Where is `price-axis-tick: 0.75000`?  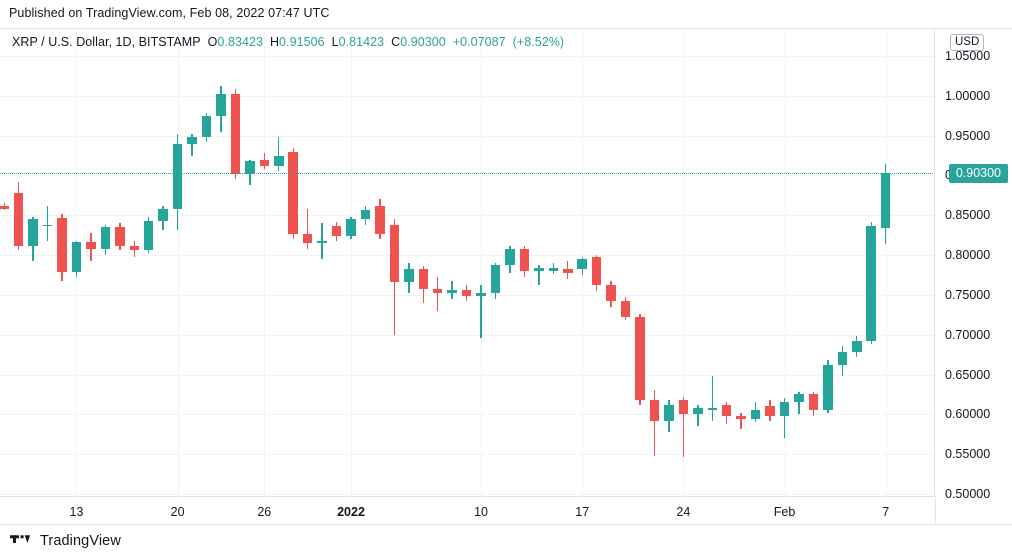
price-axis-tick: 0.75000 is located at coordinates (968, 294).